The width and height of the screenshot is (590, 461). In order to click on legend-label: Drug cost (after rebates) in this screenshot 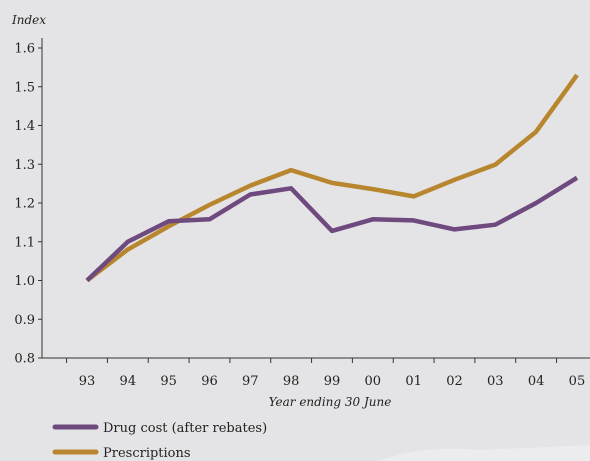, I will do `click(185, 428)`.